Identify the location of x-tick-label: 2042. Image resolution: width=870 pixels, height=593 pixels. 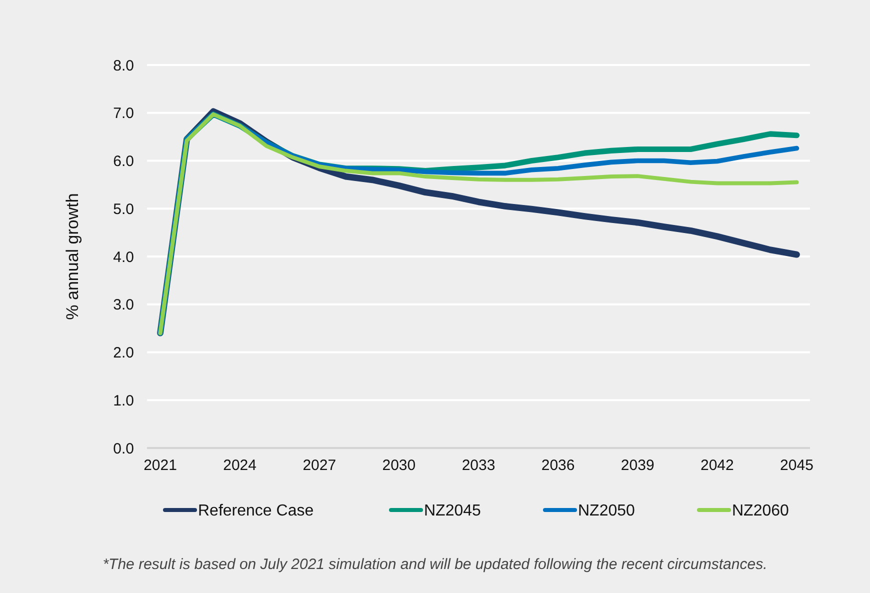
(717, 465).